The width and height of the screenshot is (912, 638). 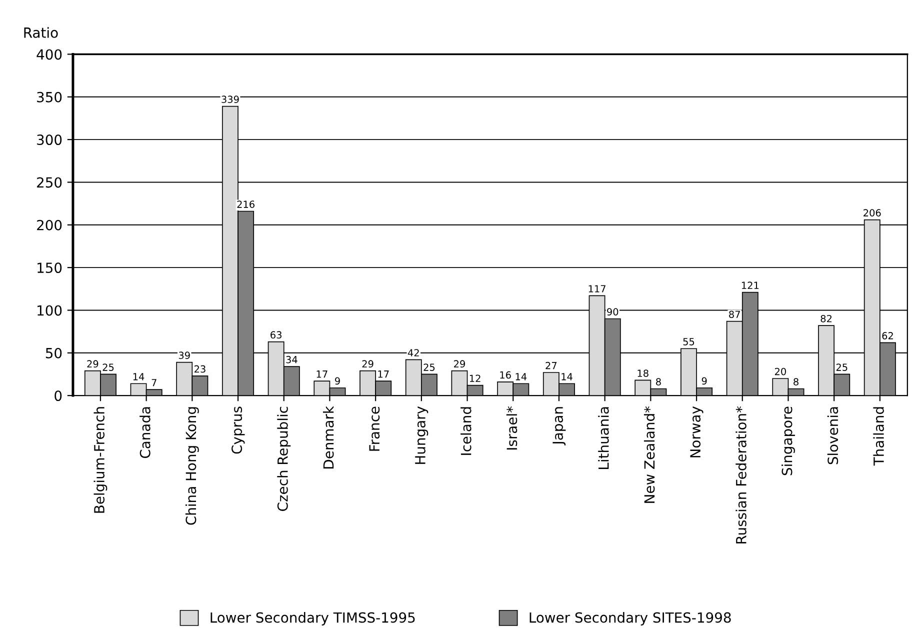 I want to click on x-tick-label: Czech Republic, so click(x=284, y=458).